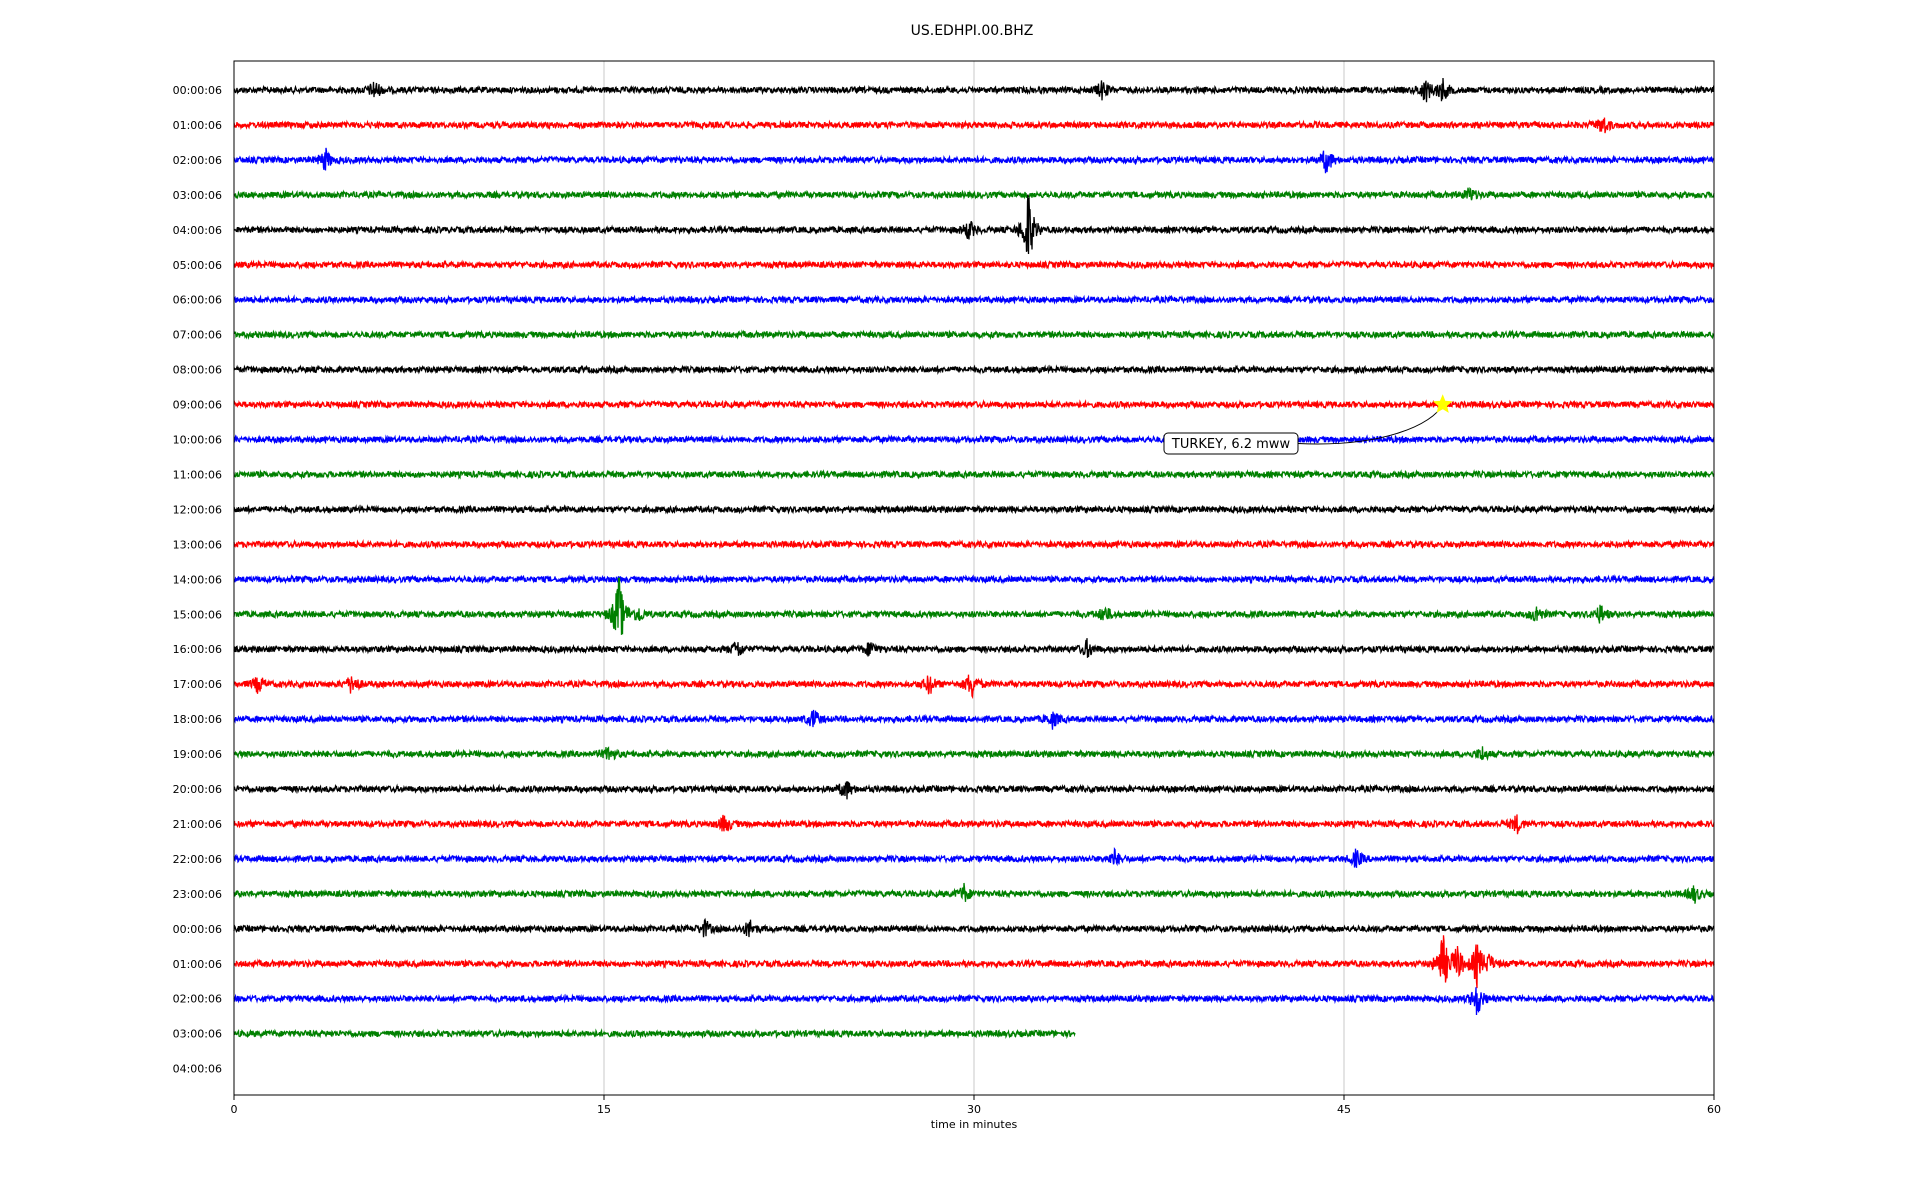  I want to click on row-label: 06:00:06, so click(197, 300).